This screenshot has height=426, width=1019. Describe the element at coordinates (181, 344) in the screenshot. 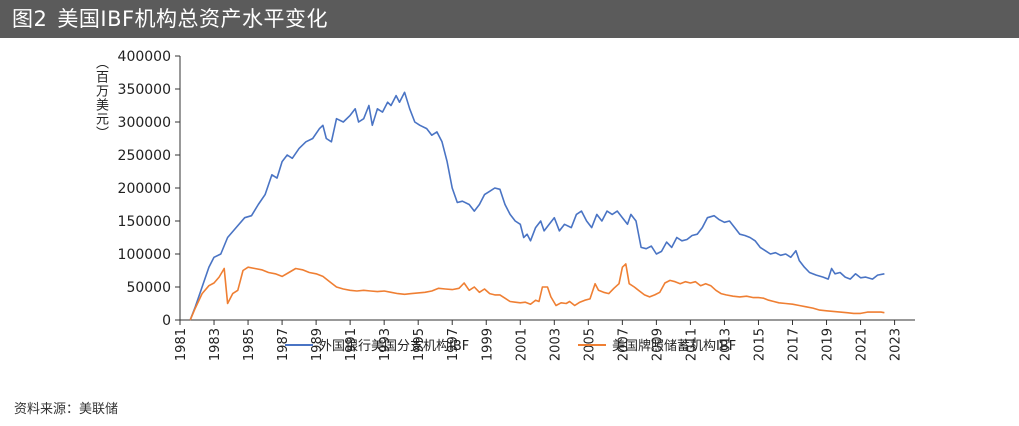

I see `x-tick-label: 1981` at that location.